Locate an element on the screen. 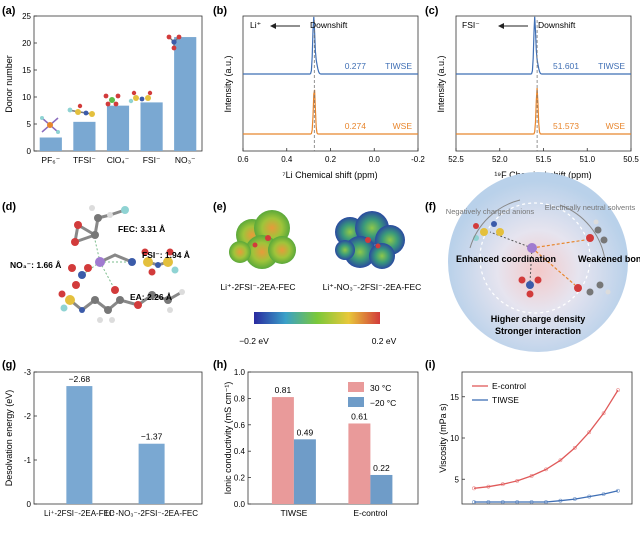 This screenshot has height=535, width=640. diagram-f-sphere is located at coordinates (538, 262).